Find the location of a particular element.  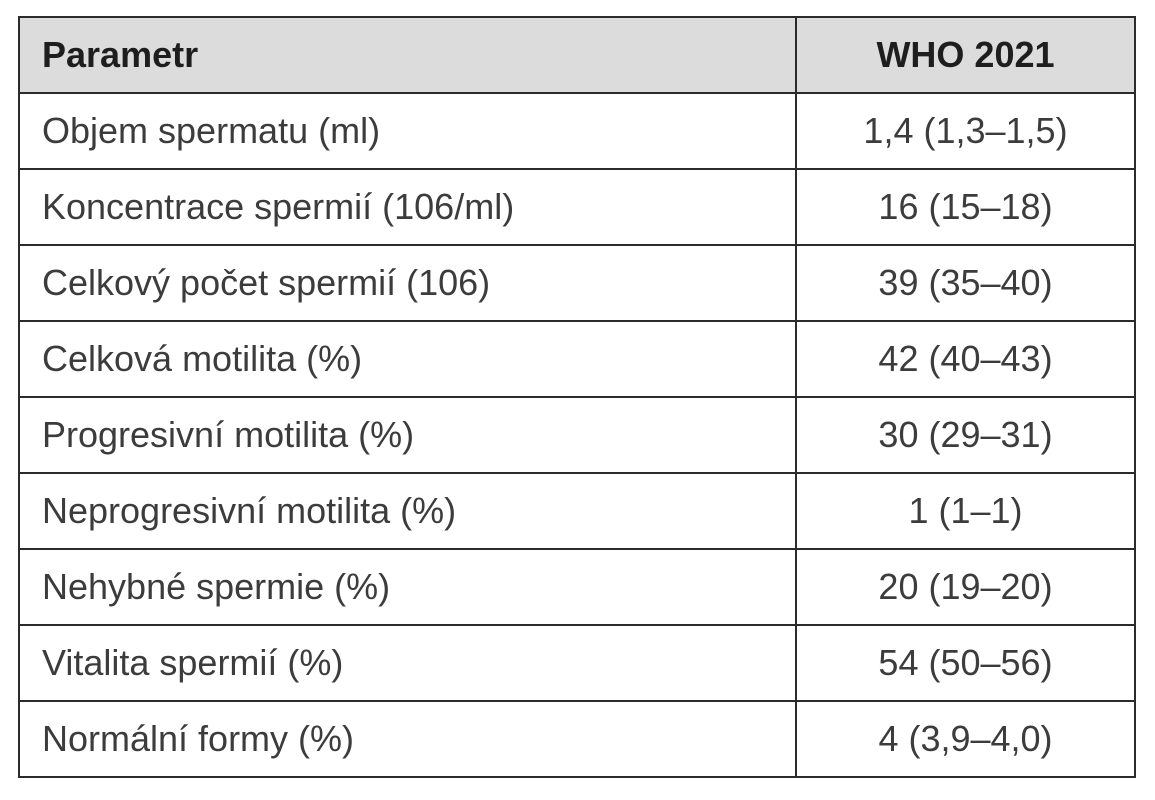

table-row: Celkový počet spermií (106) 39 (35–40) is located at coordinates (577, 283).